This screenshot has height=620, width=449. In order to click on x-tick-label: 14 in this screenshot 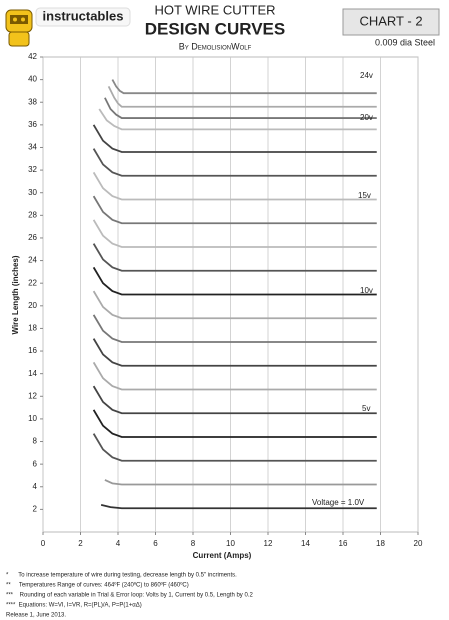, I will do `click(305, 543)`.